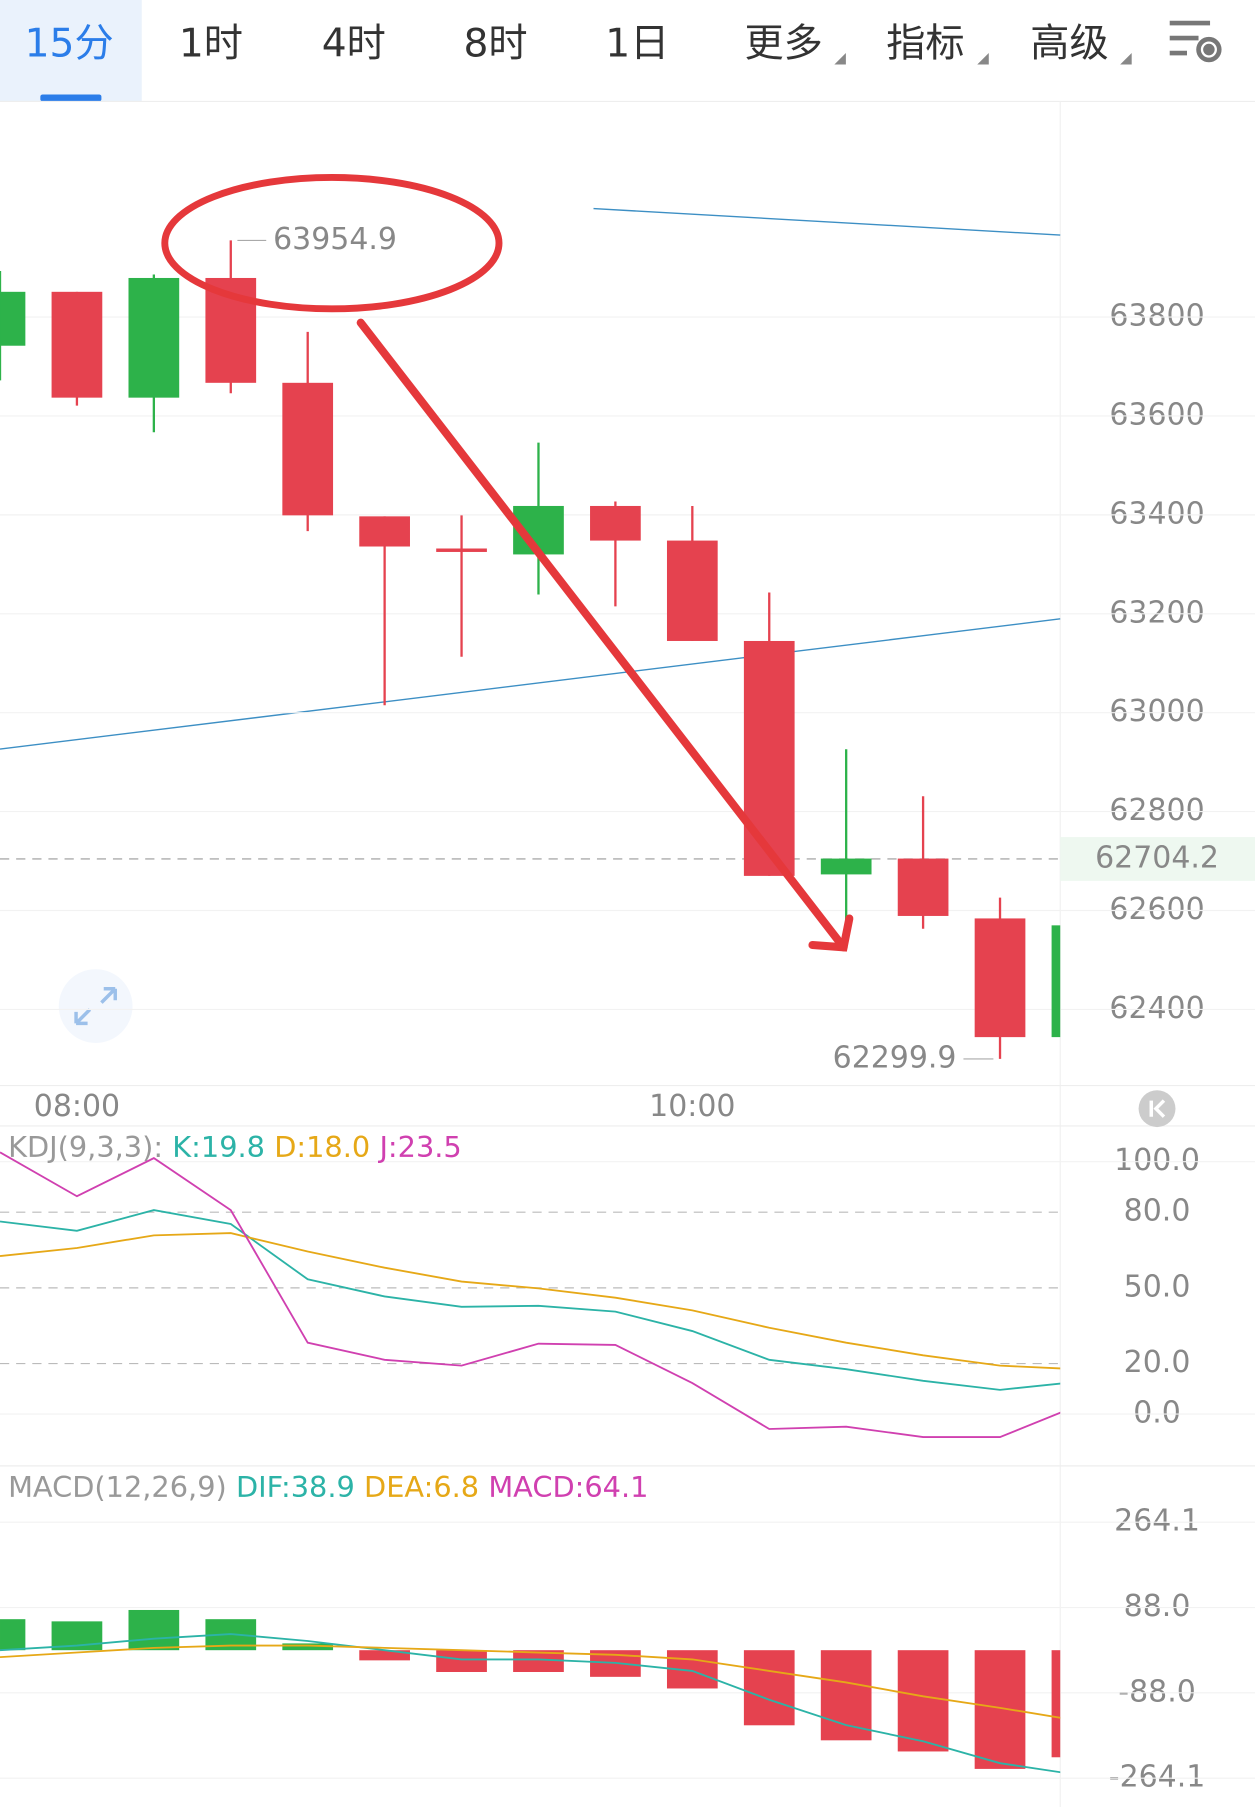 This screenshot has width=1255, height=1807. I want to click on y-tick-label: 63600, so click(1156, 414).